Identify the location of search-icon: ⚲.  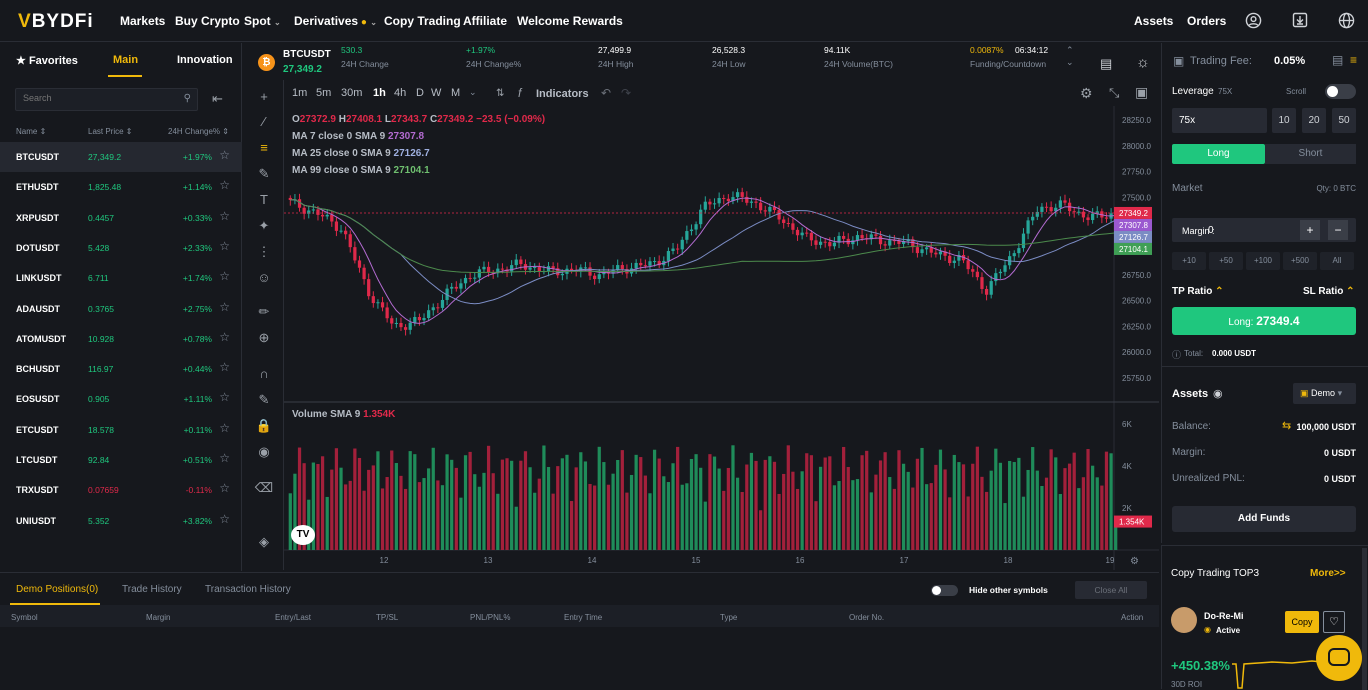
(187, 98).